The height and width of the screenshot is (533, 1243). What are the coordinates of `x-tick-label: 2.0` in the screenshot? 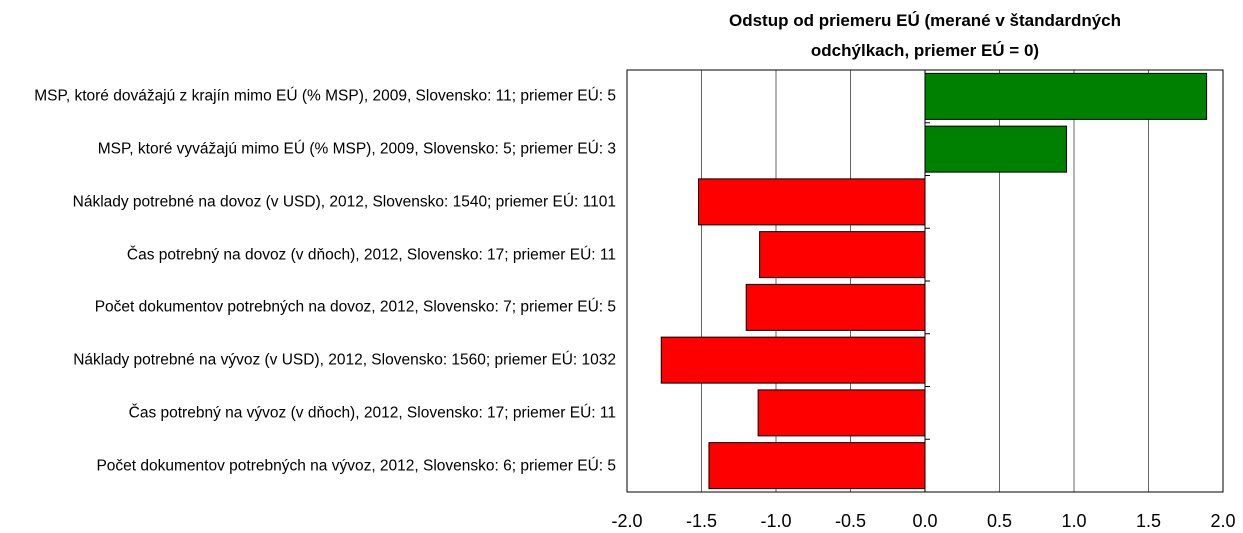 It's located at (1222, 521).